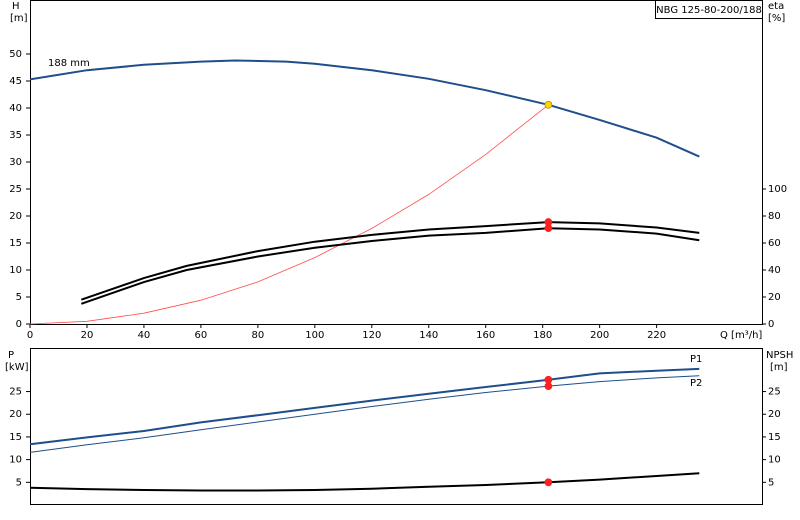 The width and height of the screenshot is (800, 520). Describe the element at coordinates (771, 482) in the screenshot. I see `y2-tick-label: 5` at that location.